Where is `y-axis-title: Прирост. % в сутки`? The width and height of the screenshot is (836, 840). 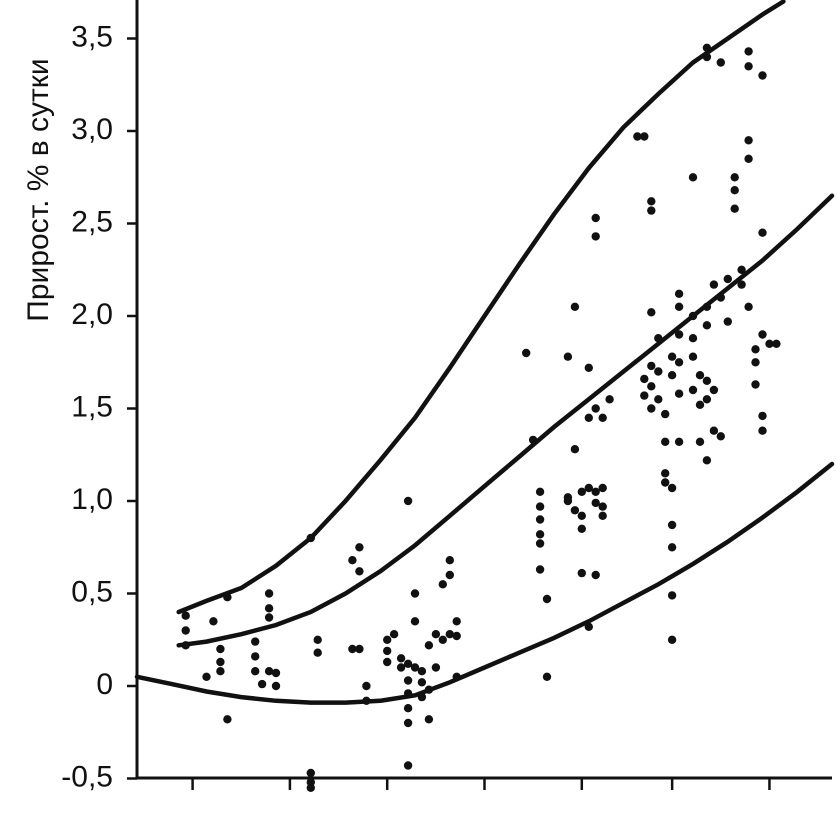
y-axis-title: Прирост. % в сутки is located at coordinates (38, 189).